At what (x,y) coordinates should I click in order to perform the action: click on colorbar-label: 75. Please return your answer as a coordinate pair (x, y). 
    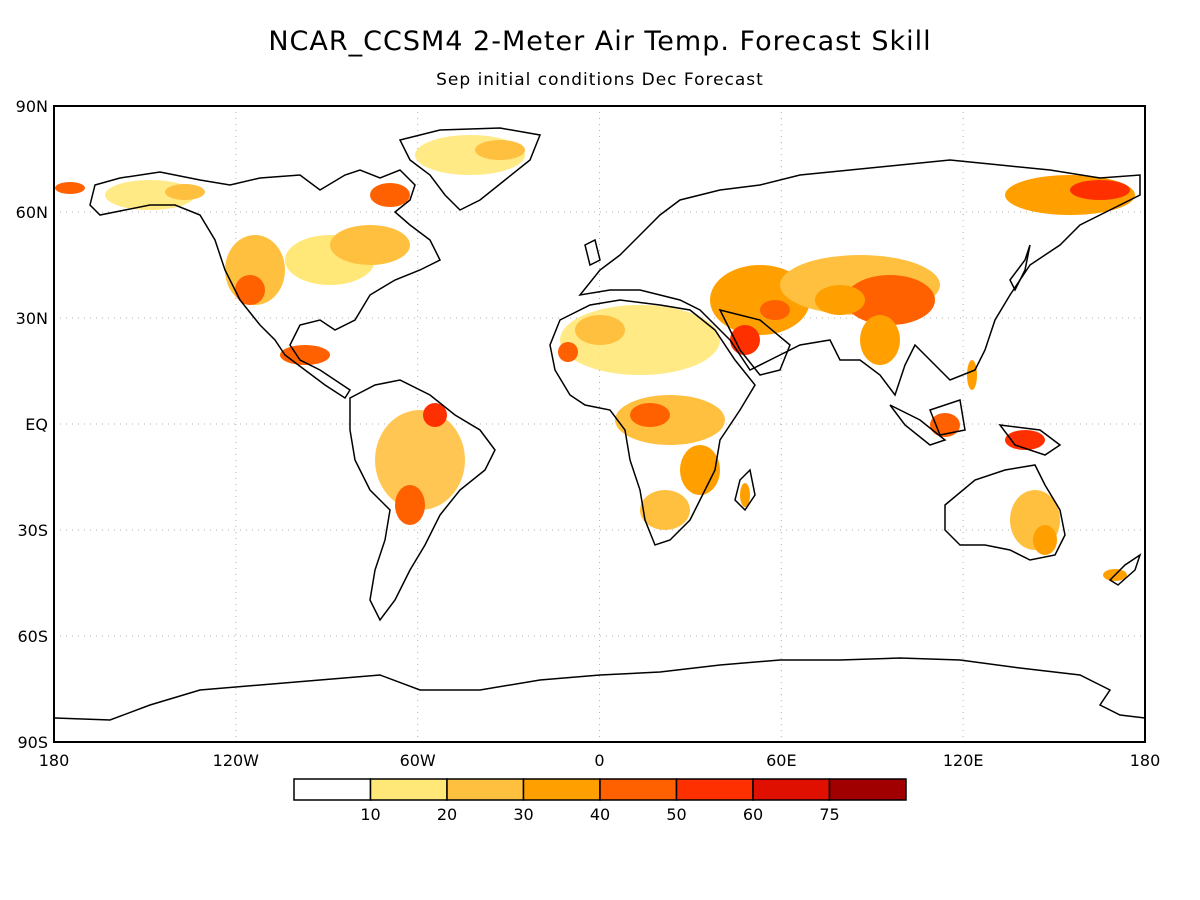
    Looking at the image, I should click on (829, 814).